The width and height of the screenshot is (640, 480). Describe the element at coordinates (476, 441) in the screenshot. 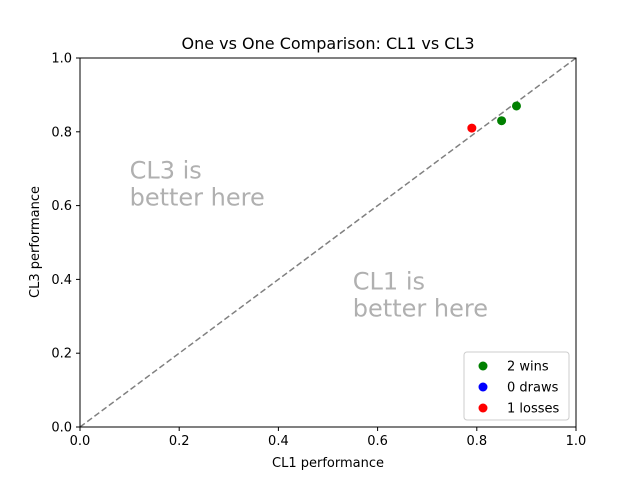

I see `x-tick-label: 0.8` at that location.